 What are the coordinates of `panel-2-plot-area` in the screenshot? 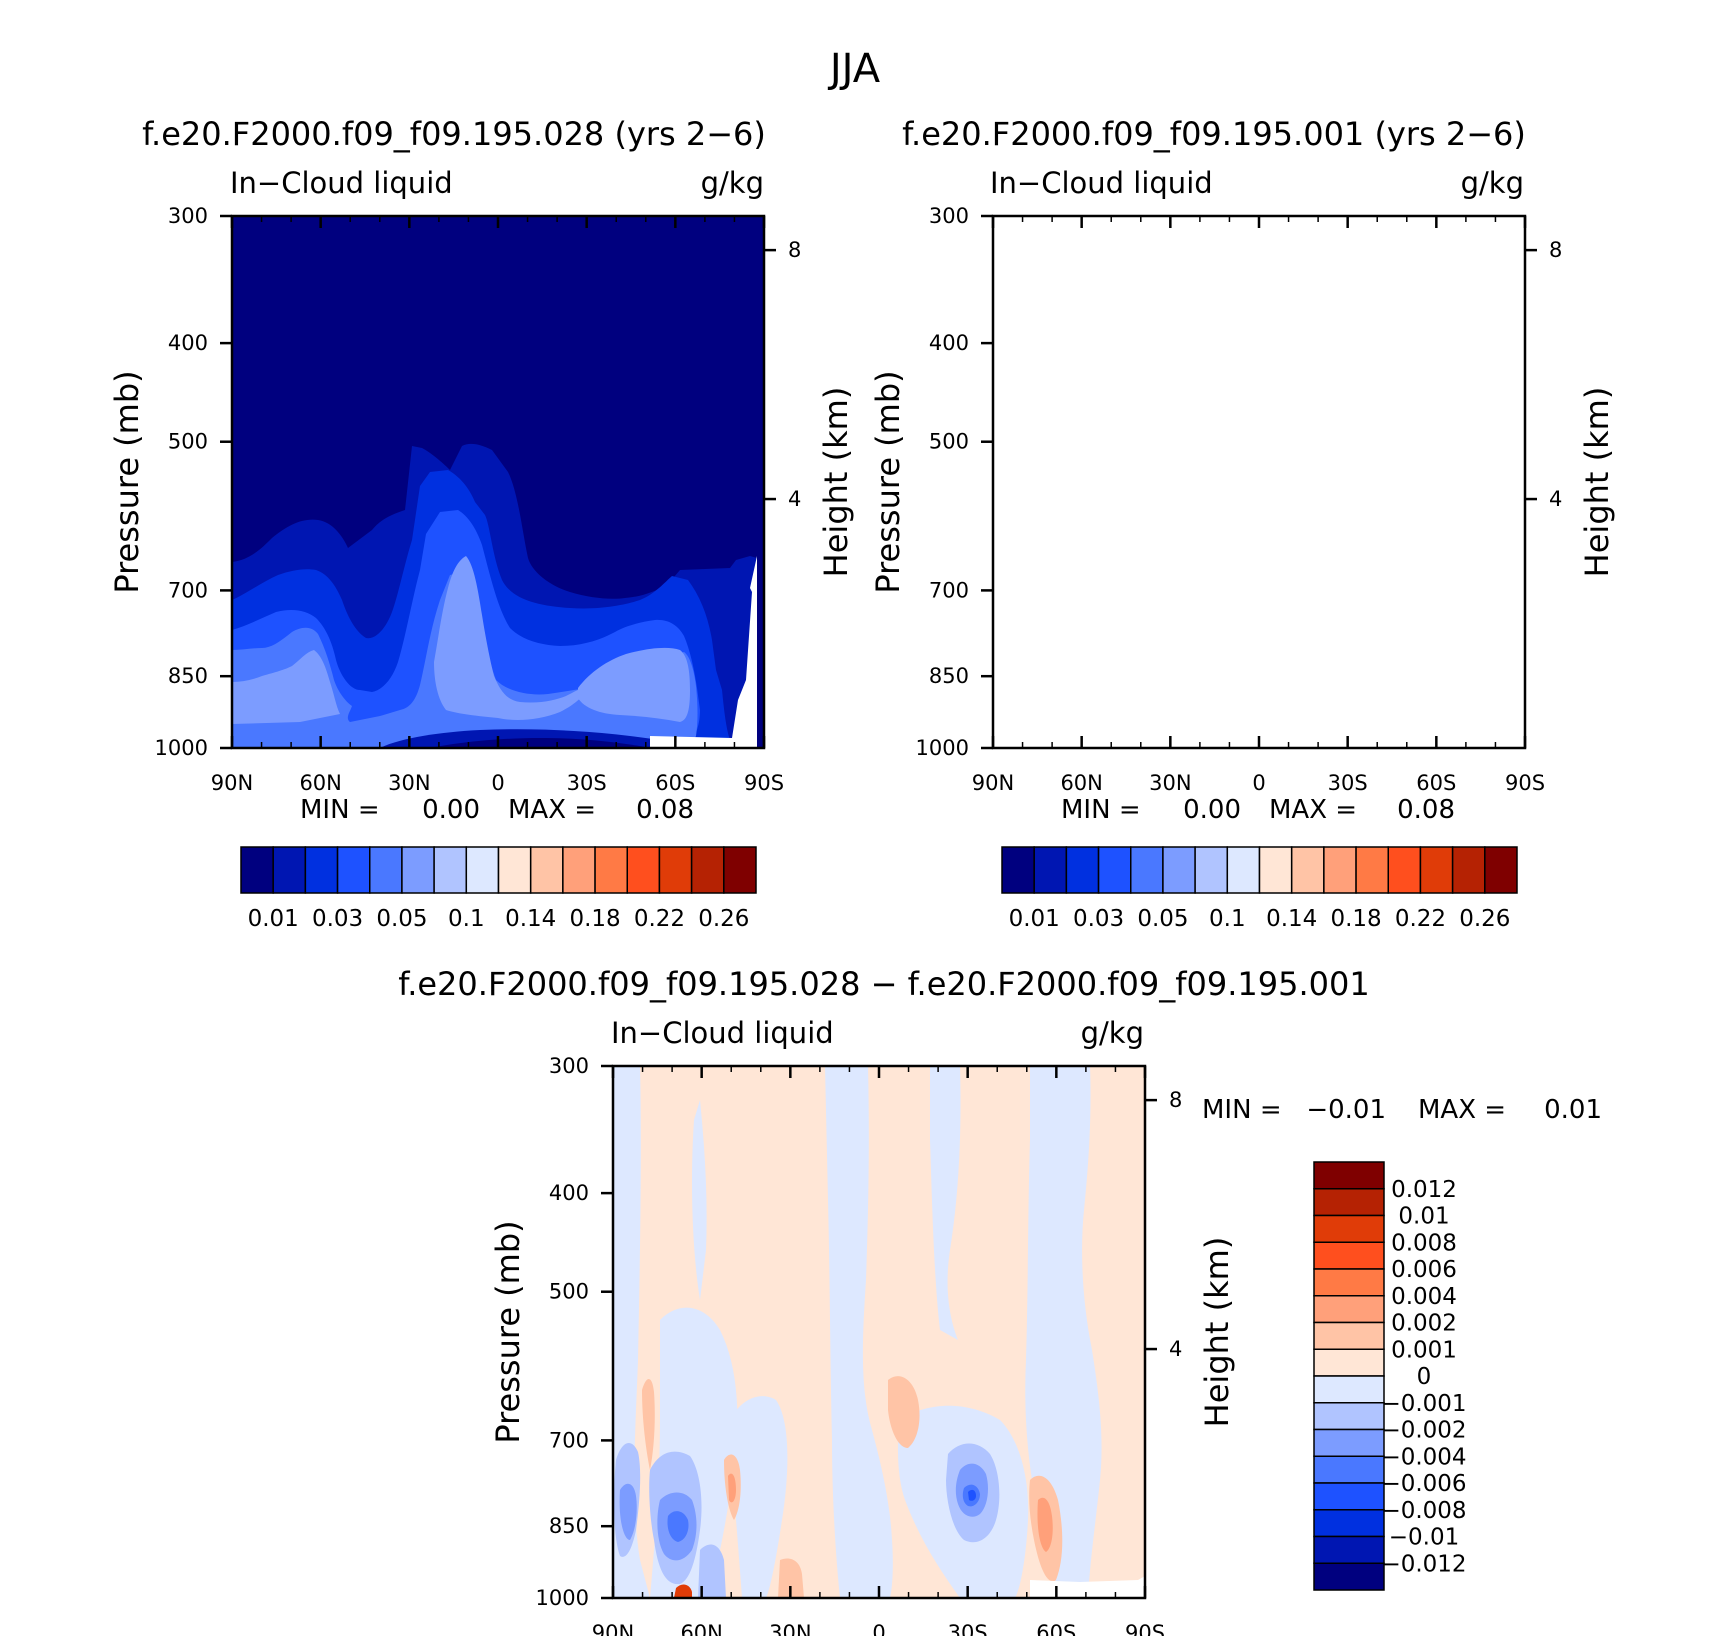 It's located at (1259, 482).